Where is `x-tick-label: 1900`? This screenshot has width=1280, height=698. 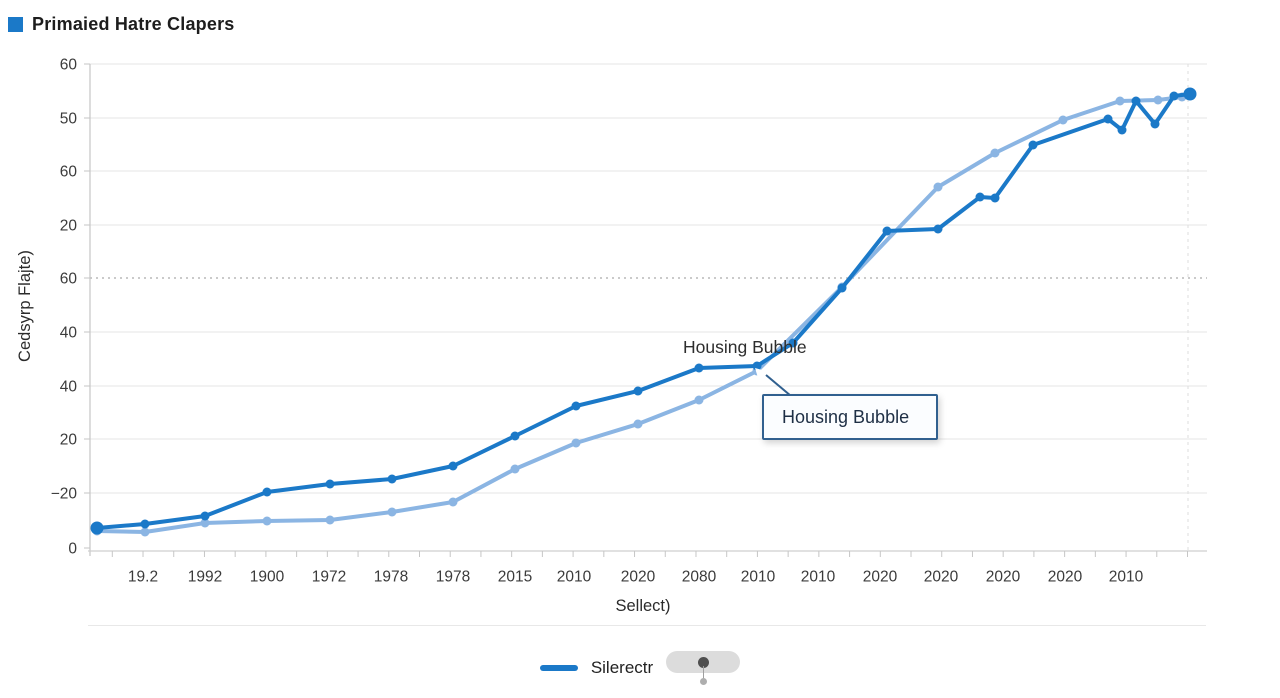 x-tick-label: 1900 is located at coordinates (267, 576).